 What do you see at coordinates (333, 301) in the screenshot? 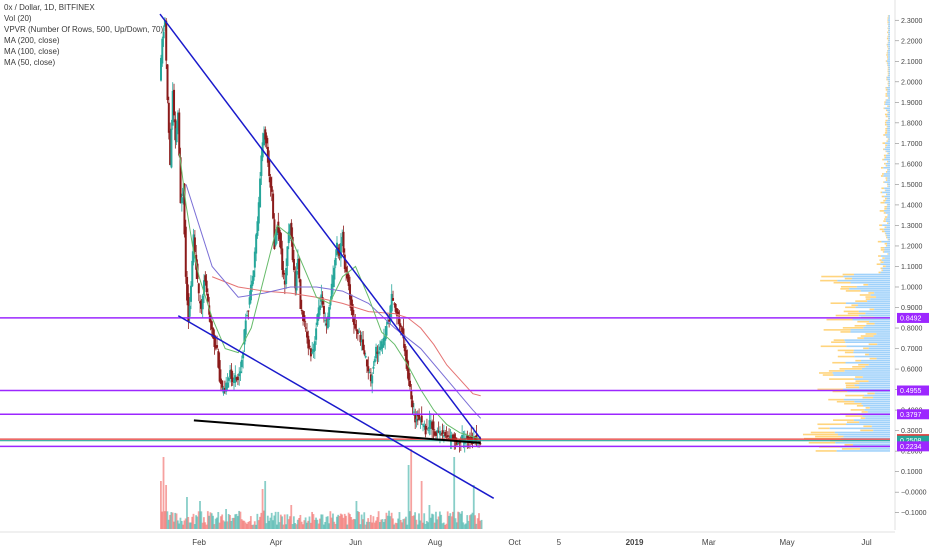
I see `ma100-line` at bounding box center [333, 301].